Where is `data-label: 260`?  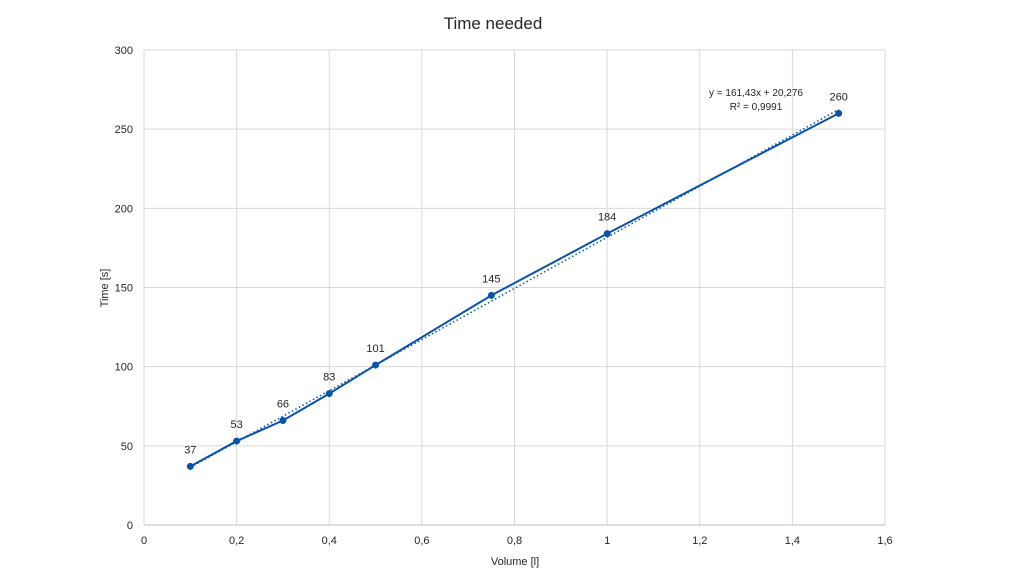
data-label: 260 is located at coordinates (839, 97).